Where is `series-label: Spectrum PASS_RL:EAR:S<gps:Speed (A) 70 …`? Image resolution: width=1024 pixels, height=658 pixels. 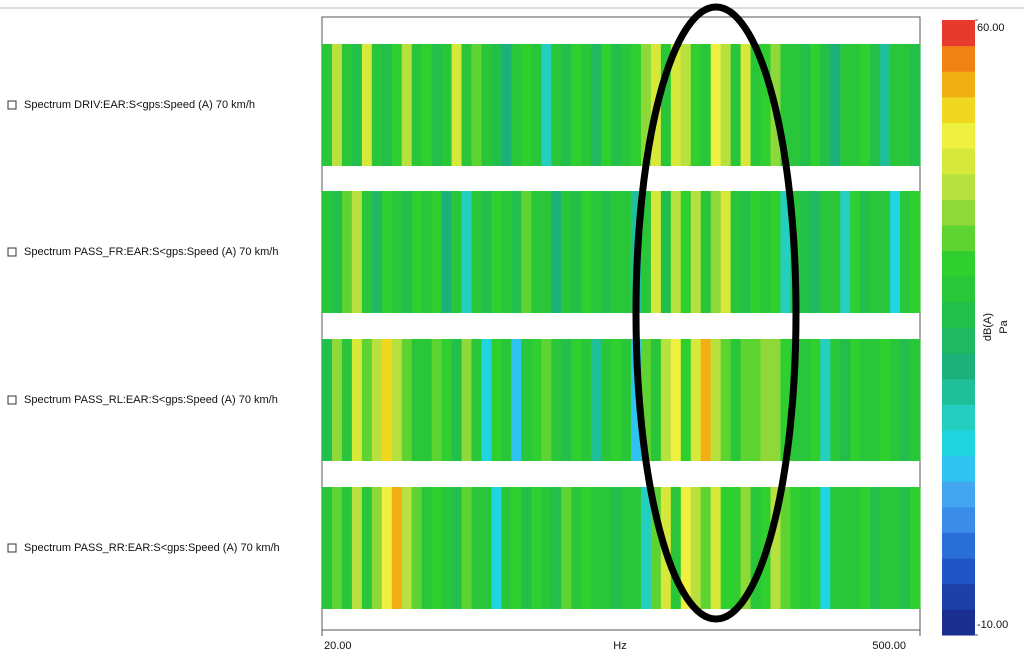 series-label: Spectrum PASS_RL:EAR:S<gps:Speed (A) 70 … is located at coordinates (151, 400).